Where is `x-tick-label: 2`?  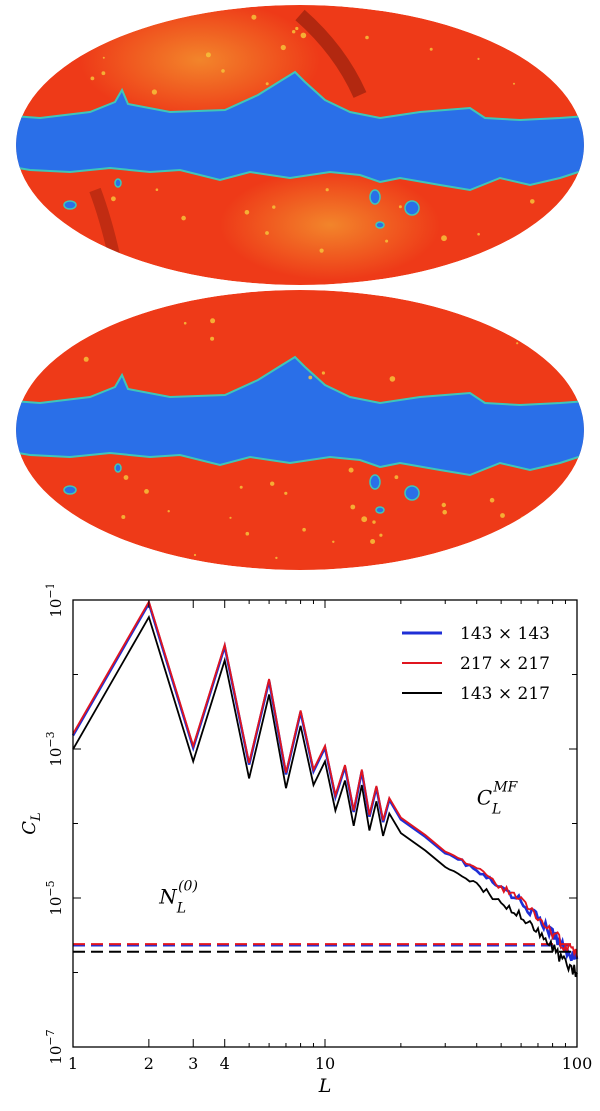
x-tick-label: 2 is located at coordinates (149, 1063).